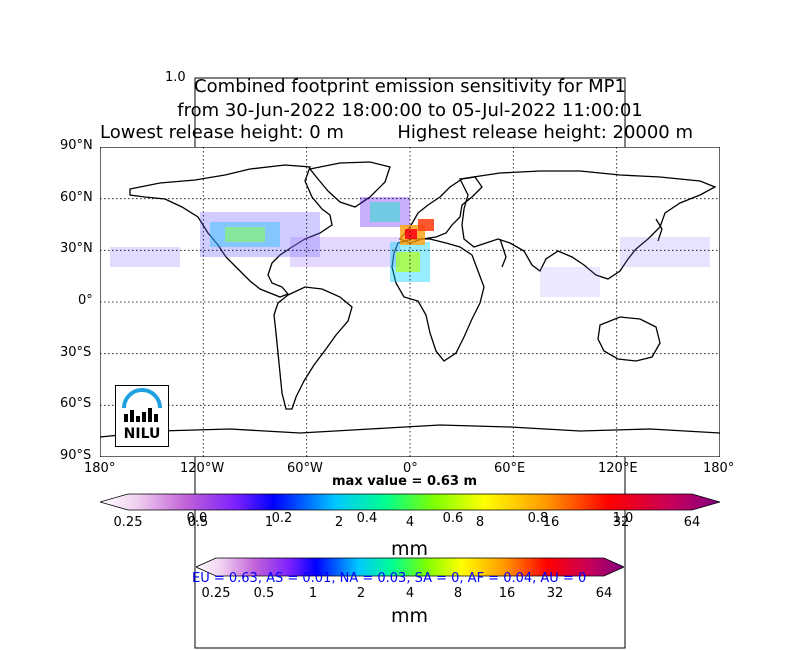 The image size is (800, 650). What do you see at coordinates (458, 593) in the screenshot?
I see `colorbar-2-tick: 8` at bounding box center [458, 593].